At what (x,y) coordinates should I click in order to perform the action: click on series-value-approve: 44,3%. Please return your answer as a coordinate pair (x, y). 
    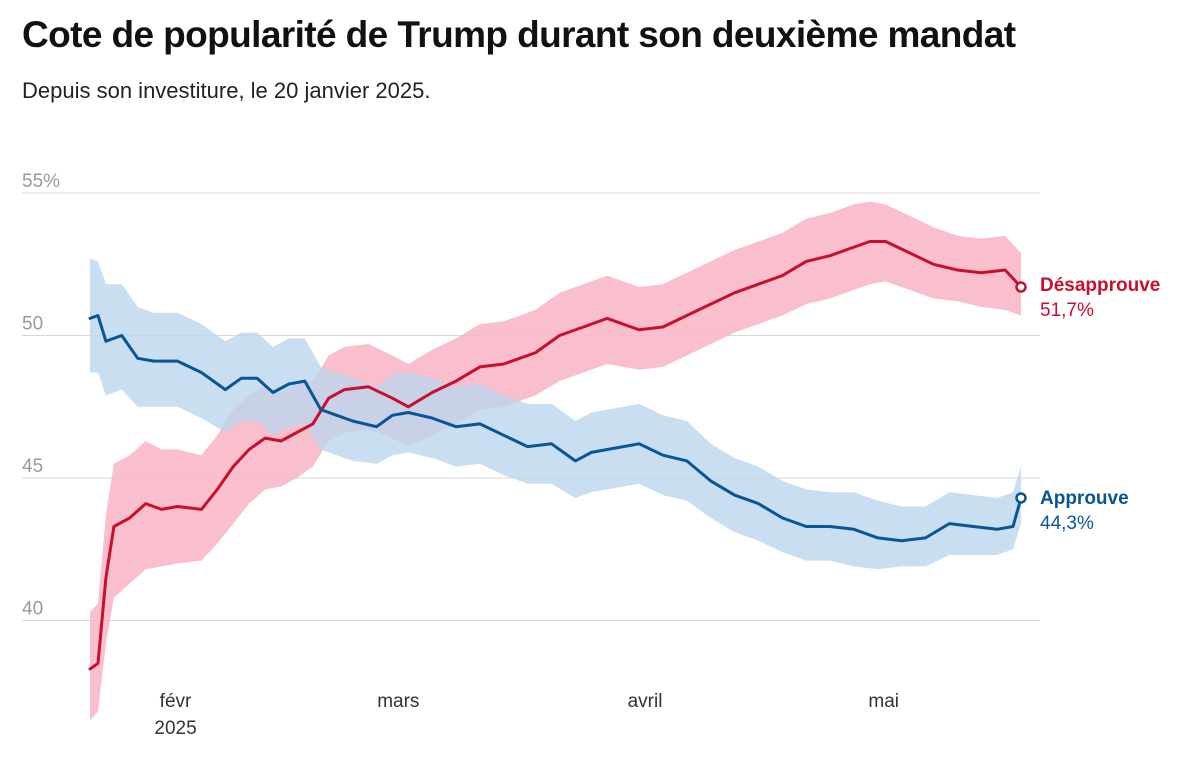
    Looking at the image, I should click on (1067, 523).